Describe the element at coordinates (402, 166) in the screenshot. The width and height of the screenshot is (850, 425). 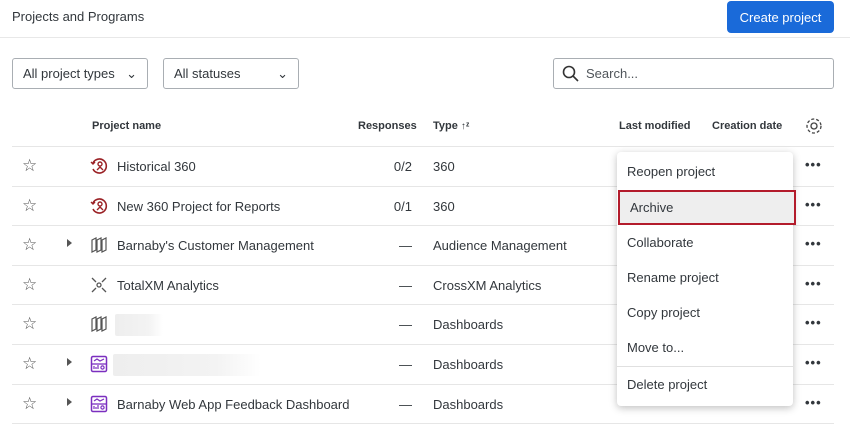
I see `responses: 0/2` at that location.